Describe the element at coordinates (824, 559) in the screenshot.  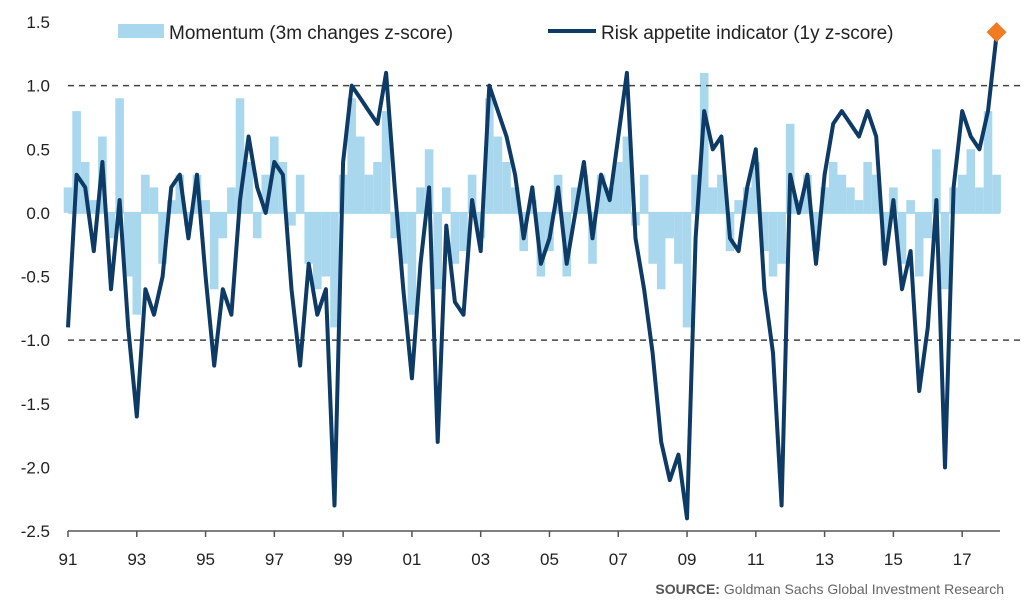
I see `x-tick-label: 13` at that location.